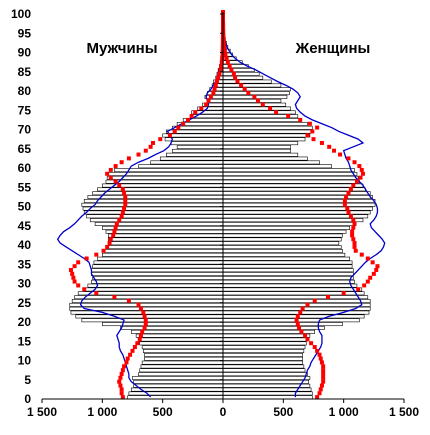 The image size is (430, 435). What do you see at coordinates (344, 412) in the screenshot?
I see `x-tick-label: 1 000` at bounding box center [344, 412].